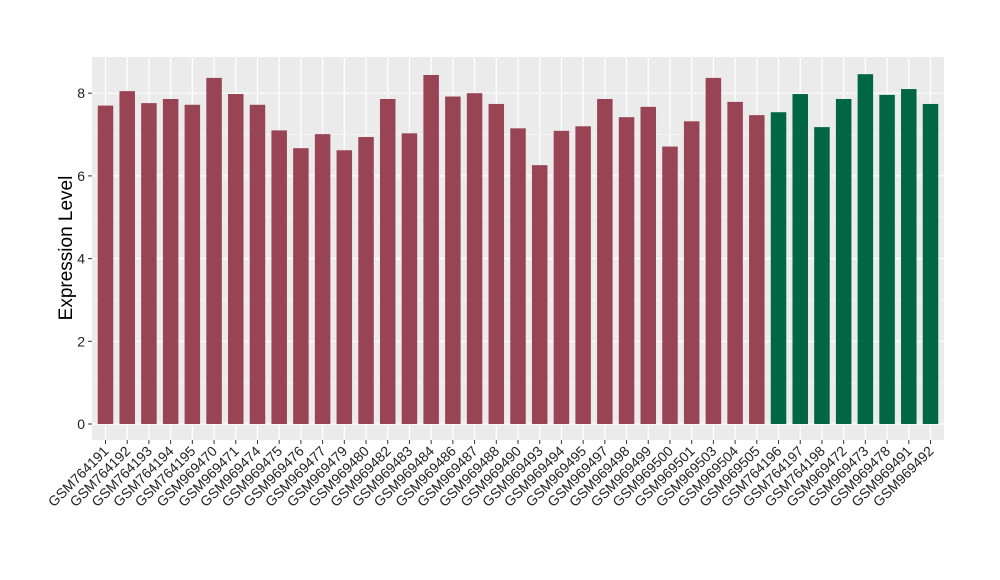 Image resolution: width=1000 pixels, height=580 pixels. What do you see at coordinates (539, 295) in the screenshot?
I see `bar-GSM969493` at bounding box center [539, 295].